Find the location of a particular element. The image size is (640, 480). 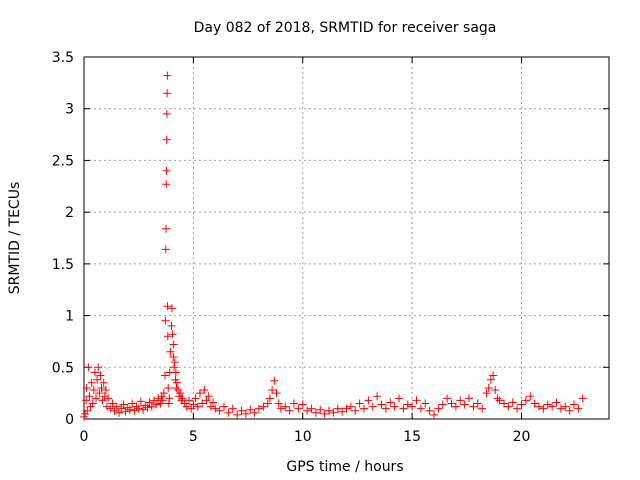

y-axis-label: SRMTID / TECUs is located at coordinates (15, 238).